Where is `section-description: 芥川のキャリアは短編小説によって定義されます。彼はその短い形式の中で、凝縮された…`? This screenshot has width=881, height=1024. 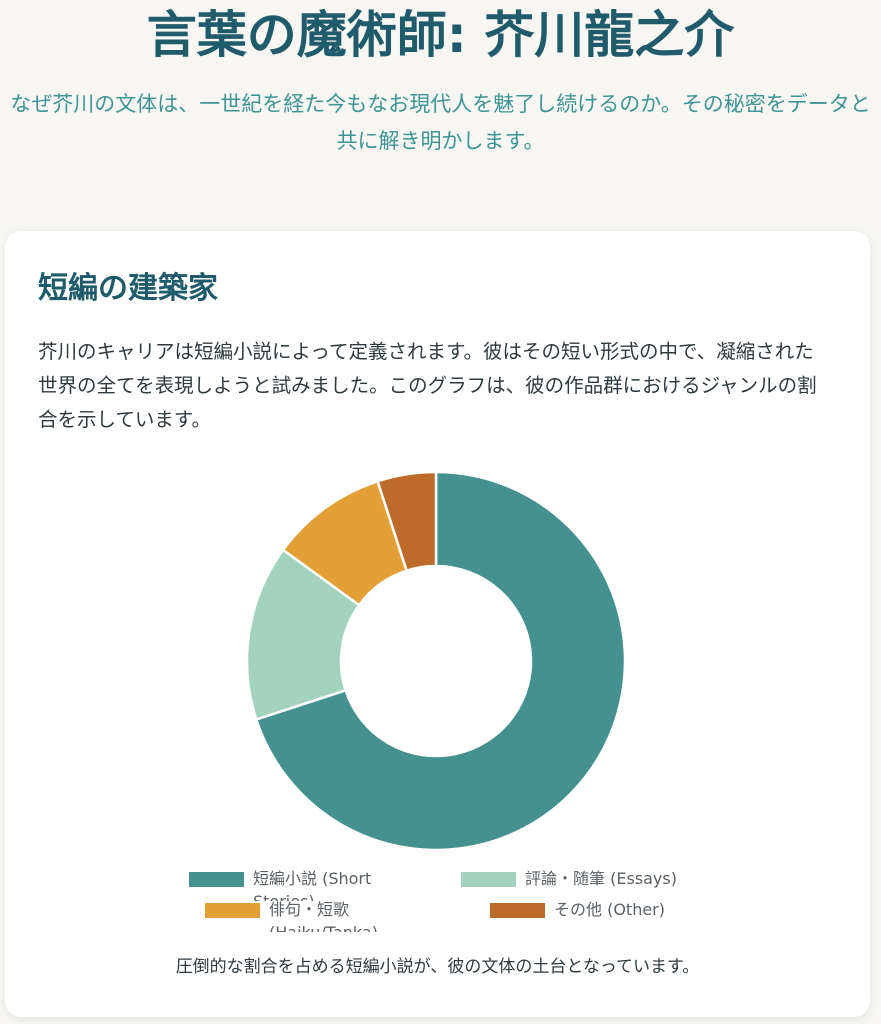 section-description: 芥川のキャリアは短編小説によって定義されます。彼はその短い形式の中で、凝縮された… is located at coordinates (427, 385).